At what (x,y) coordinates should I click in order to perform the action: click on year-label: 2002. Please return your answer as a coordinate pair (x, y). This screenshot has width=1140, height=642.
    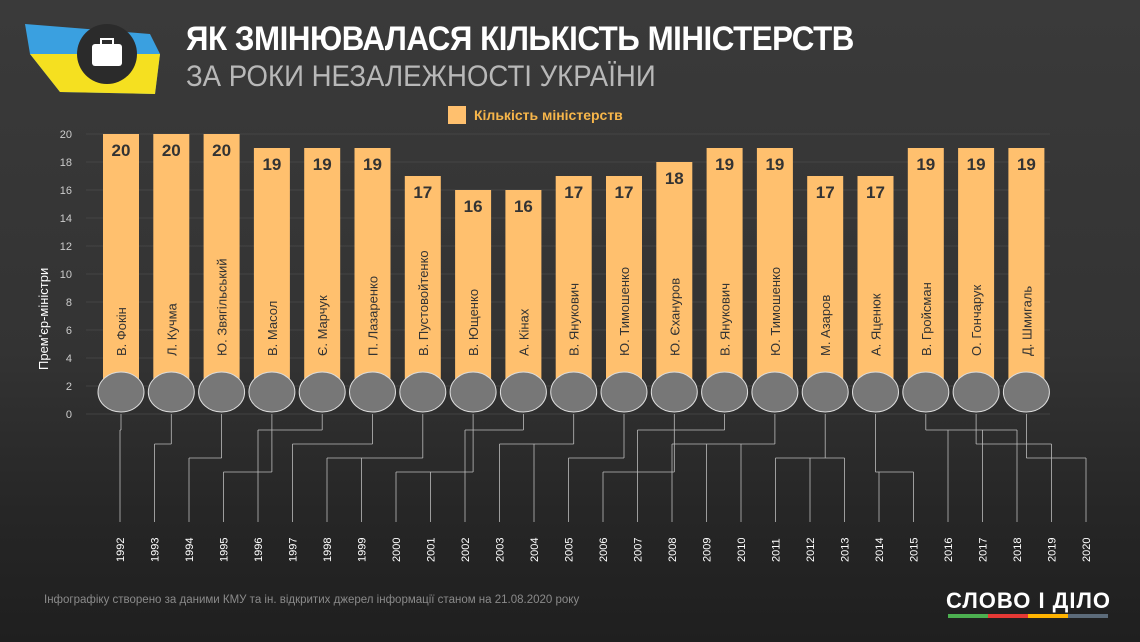
    Looking at the image, I should click on (466, 550).